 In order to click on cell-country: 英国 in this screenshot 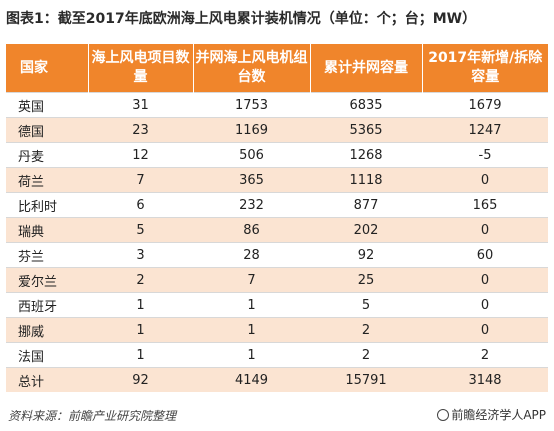, I will do `click(47, 105)`.